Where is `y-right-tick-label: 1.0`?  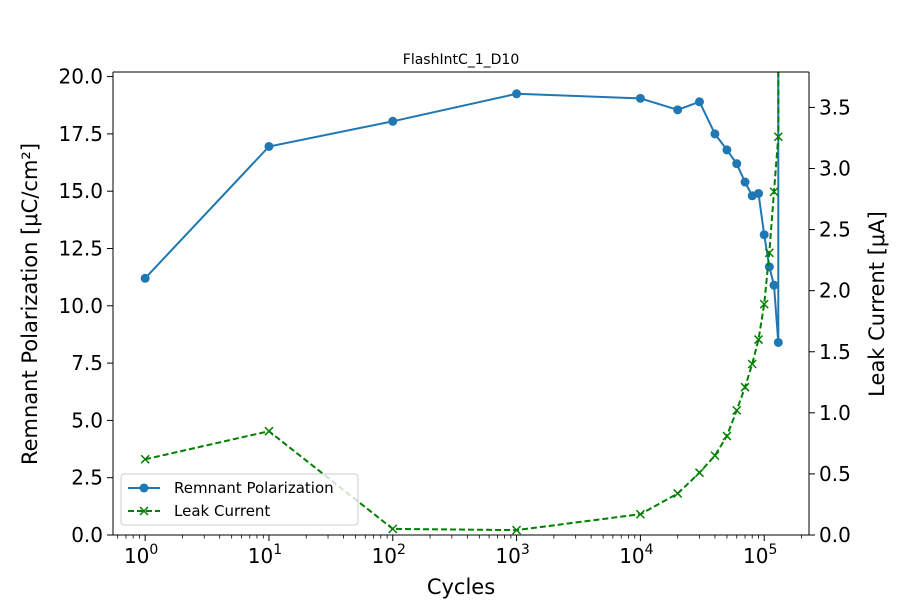
y-right-tick-label: 1.0 is located at coordinates (835, 413).